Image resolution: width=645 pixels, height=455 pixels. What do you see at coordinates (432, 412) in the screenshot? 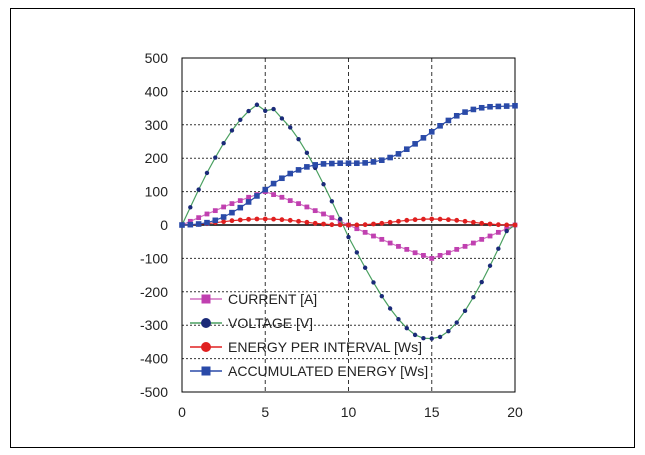
I see `x-tick-label: 15` at bounding box center [432, 412].